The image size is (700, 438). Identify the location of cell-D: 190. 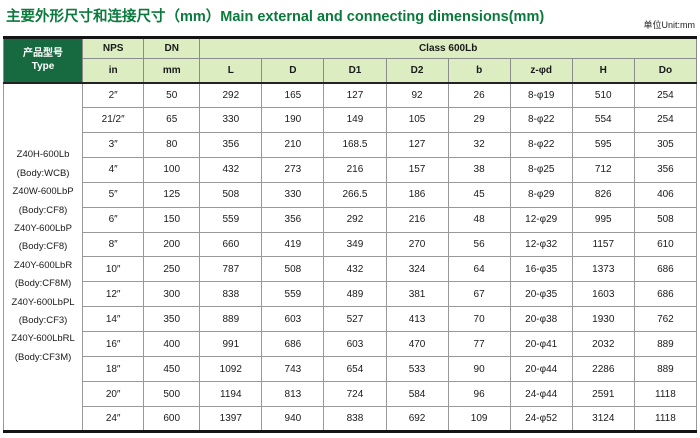
(293, 119).